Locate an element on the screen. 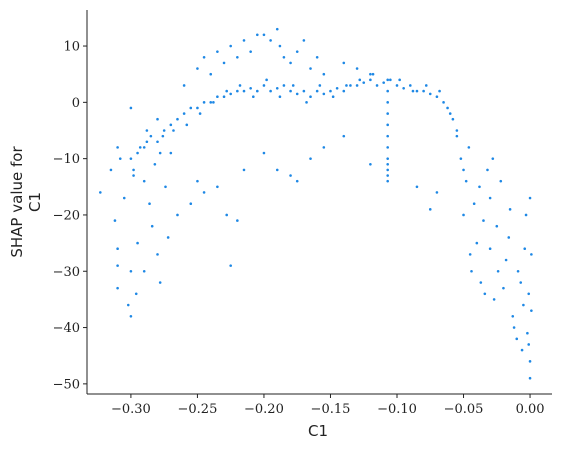 The height and width of the screenshot is (449, 561). y-axis-label: SHAP value for is located at coordinates (17, 202).